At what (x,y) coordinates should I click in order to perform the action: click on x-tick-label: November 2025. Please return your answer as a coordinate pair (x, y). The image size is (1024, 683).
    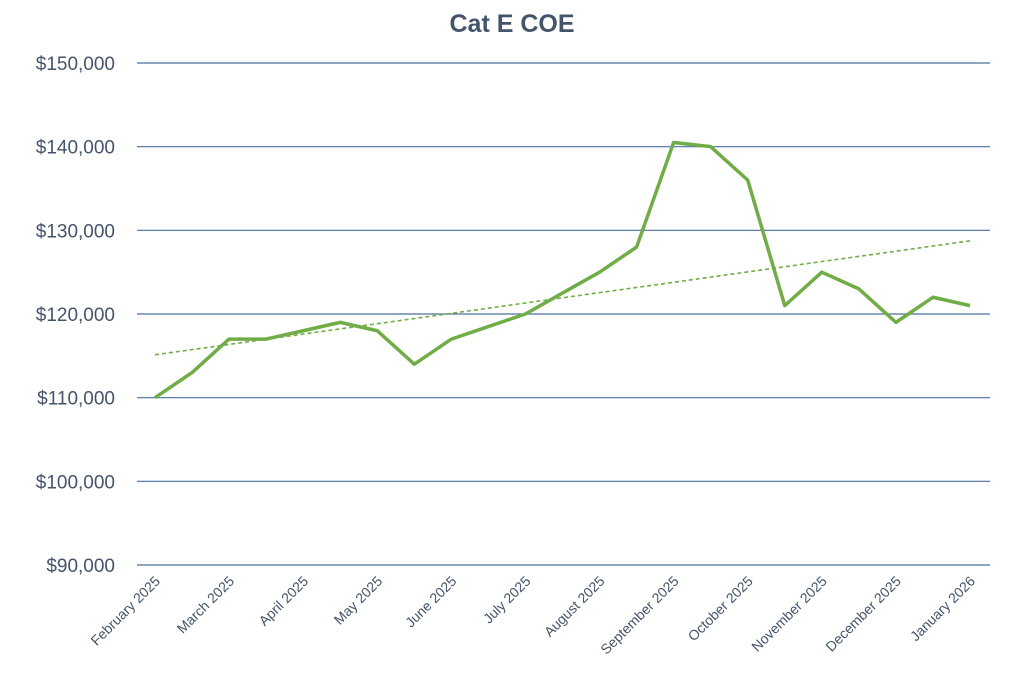
    Looking at the image, I should click on (789, 614).